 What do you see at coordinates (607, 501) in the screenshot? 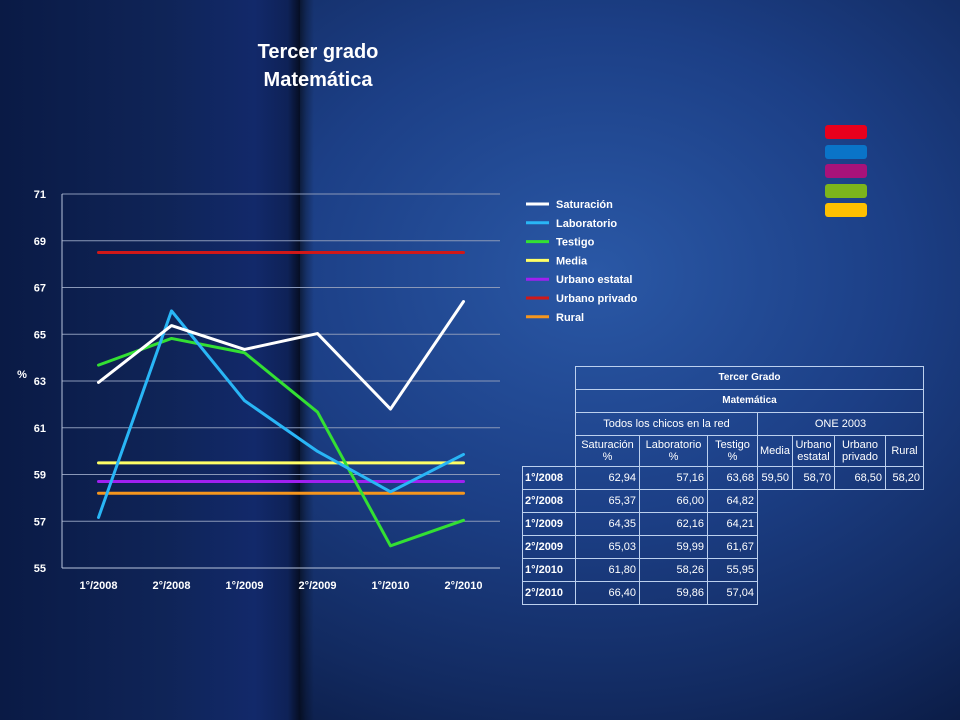
I see `cell-saturacion: 65,37` at bounding box center [607, 501].